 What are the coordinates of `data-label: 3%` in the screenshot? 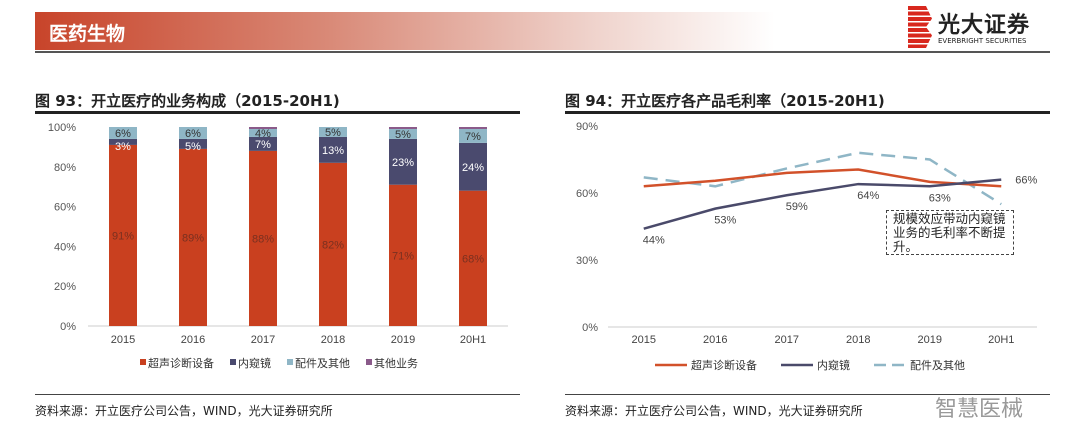 It's located at (123, 147).